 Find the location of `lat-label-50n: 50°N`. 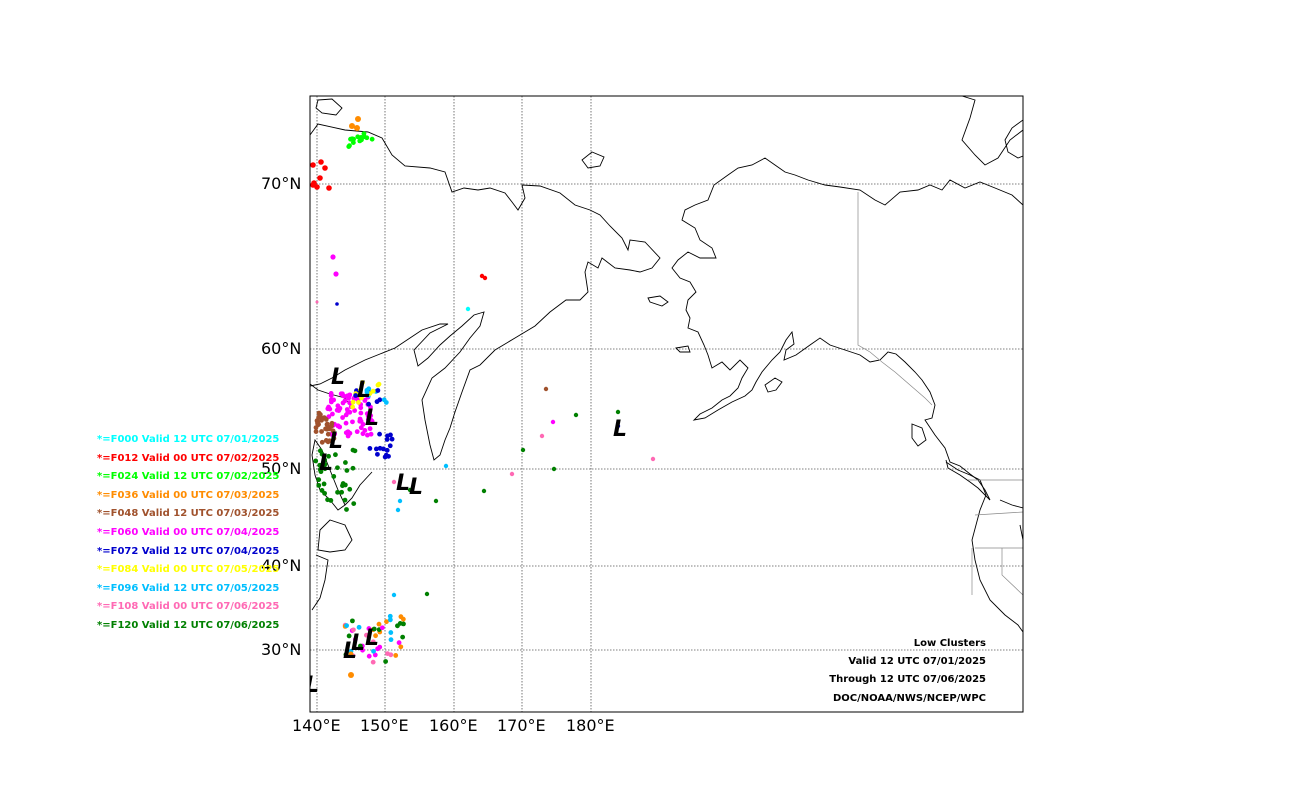

lat-label-50n: 50°N is located at coordinates (281, 468).